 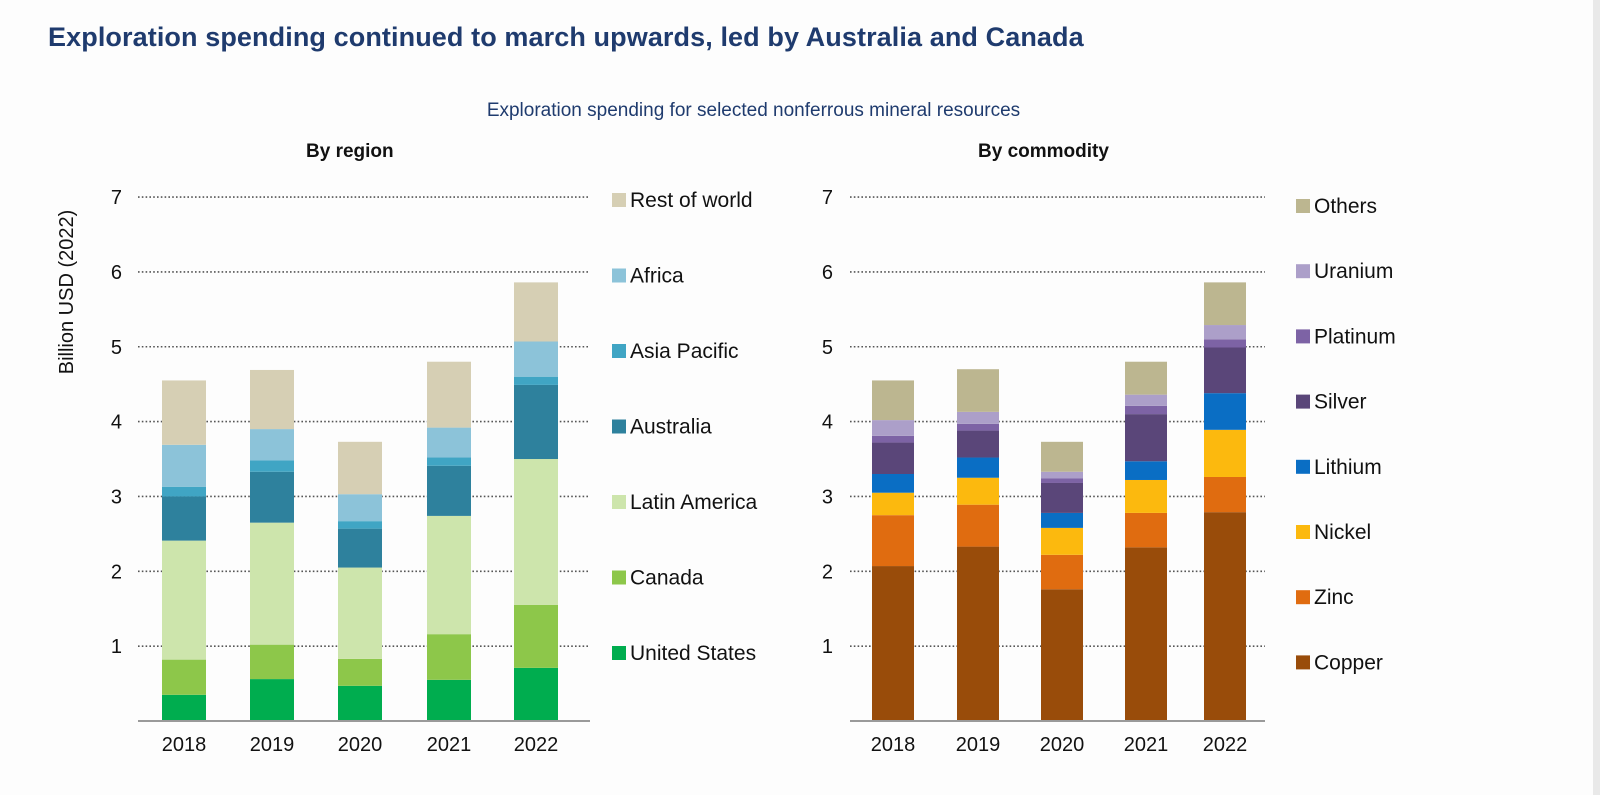 What do you see at coordinates (184, 491) in the screenshot?
I see `region-bar-asia-pacific-2018` at bounding box center [184, 491].